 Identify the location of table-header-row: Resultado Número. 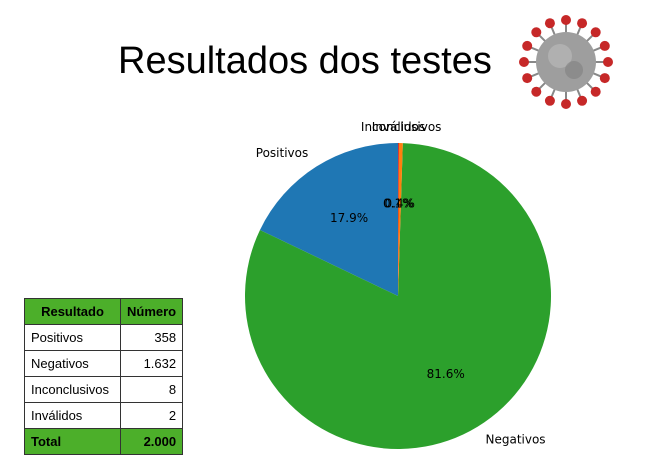
(104, 311).